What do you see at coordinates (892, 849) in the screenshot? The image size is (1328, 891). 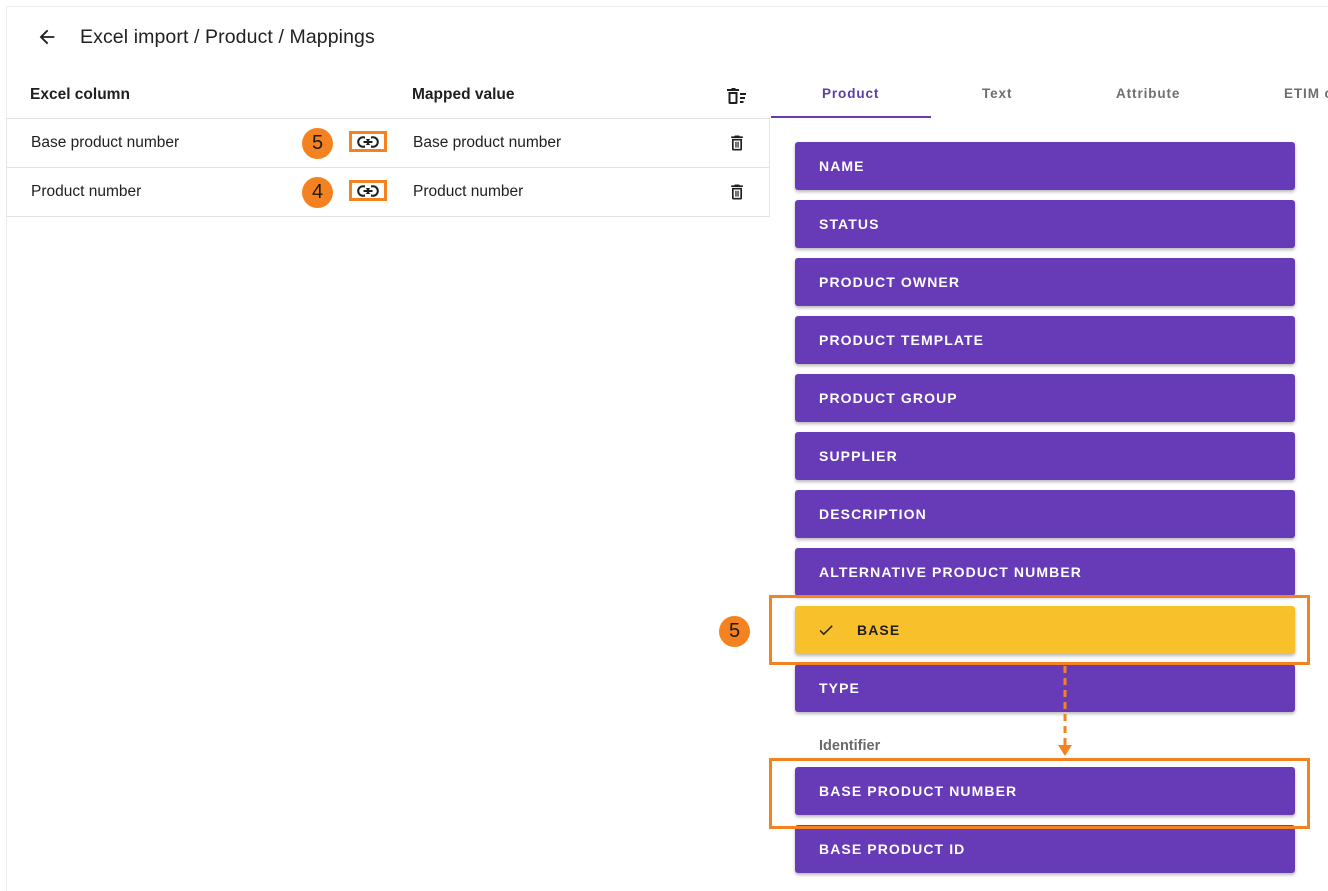 I see `field-label: BASE PRODUCT ID` at bounding box center [892, 849].